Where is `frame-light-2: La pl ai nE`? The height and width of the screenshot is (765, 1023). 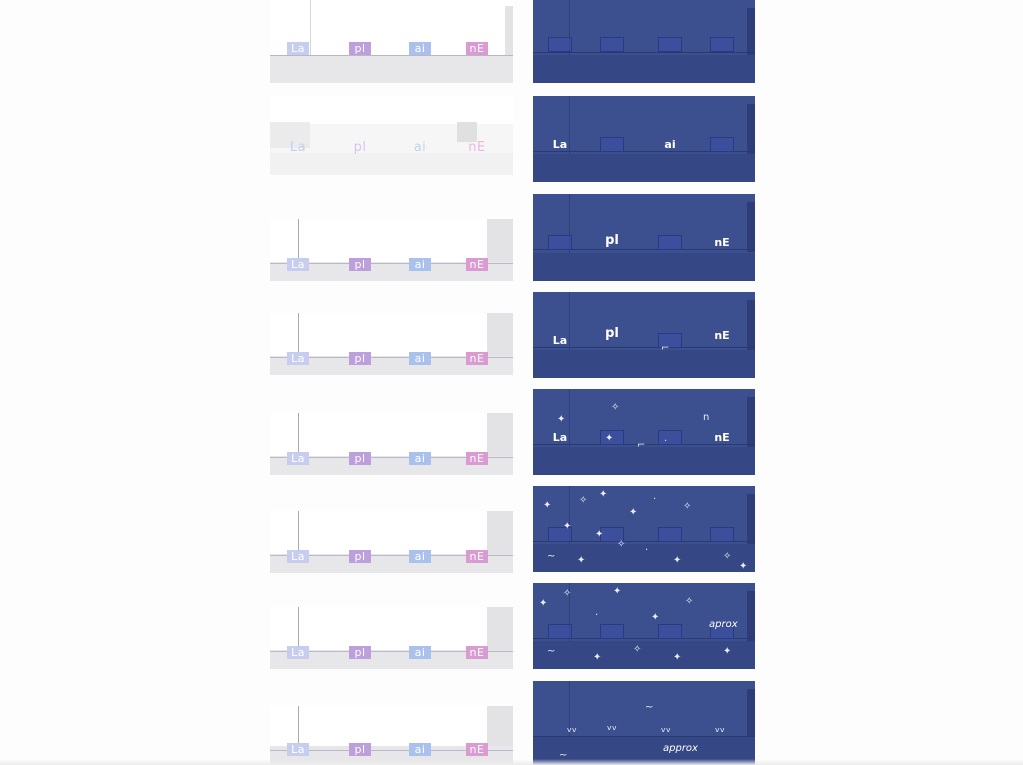 frame-light-2: La pl ai nE is located at coordinates (391, 135).